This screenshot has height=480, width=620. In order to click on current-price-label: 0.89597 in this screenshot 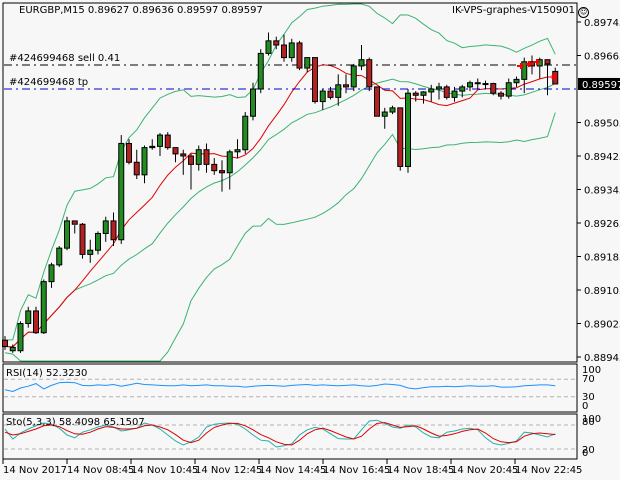, I will do `click(601, 85)`.